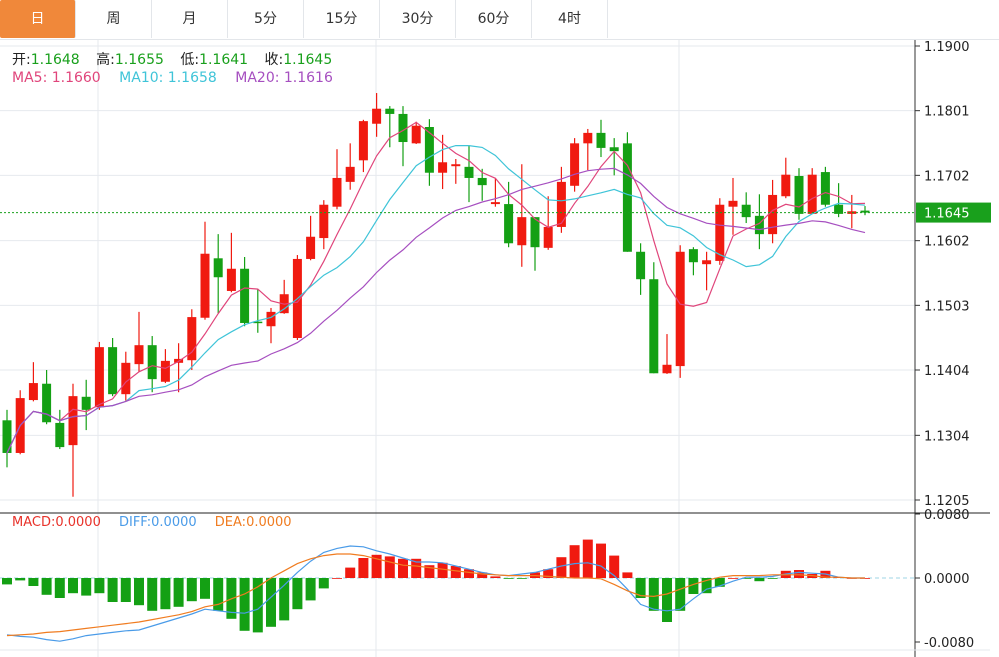  What do you see at coordinates (190, 19) in the screenshot?
I see `tab-month: 月` at bounding box center [190, 19].